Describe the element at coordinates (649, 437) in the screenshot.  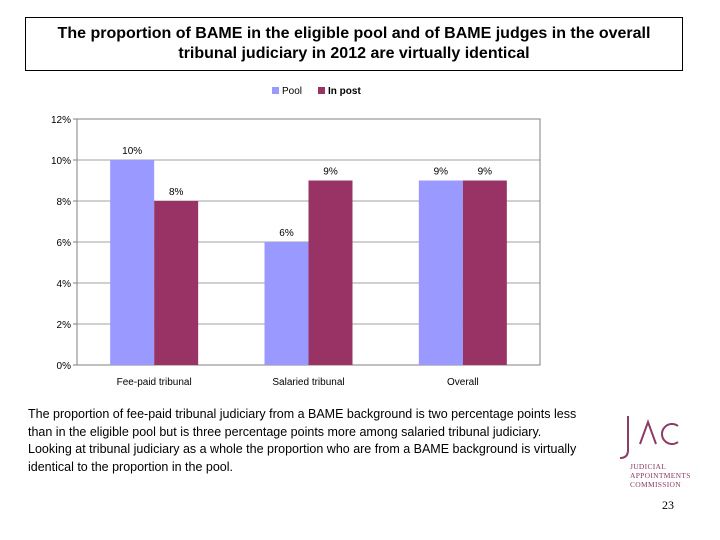
I see `jac-logo-mark-icon` at that location.